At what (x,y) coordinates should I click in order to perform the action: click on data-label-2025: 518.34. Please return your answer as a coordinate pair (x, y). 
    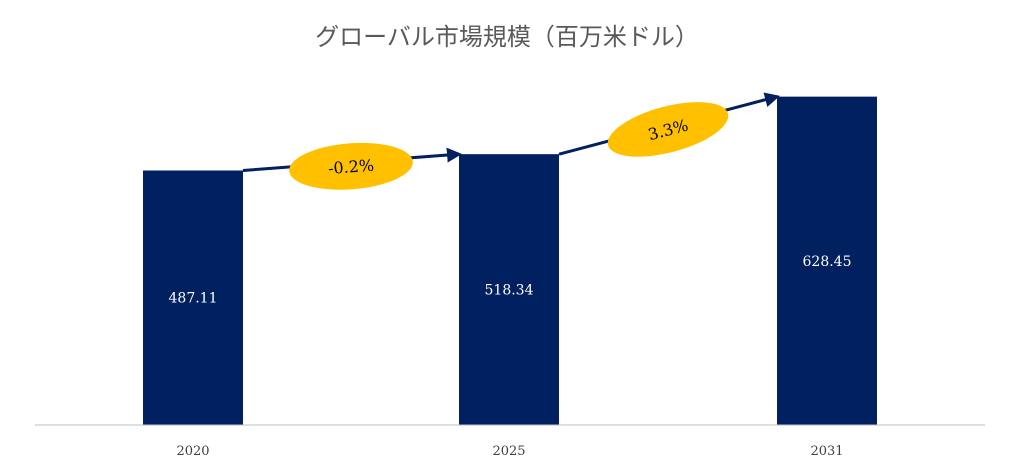
    Looking at the image, I should click on (509, 291).